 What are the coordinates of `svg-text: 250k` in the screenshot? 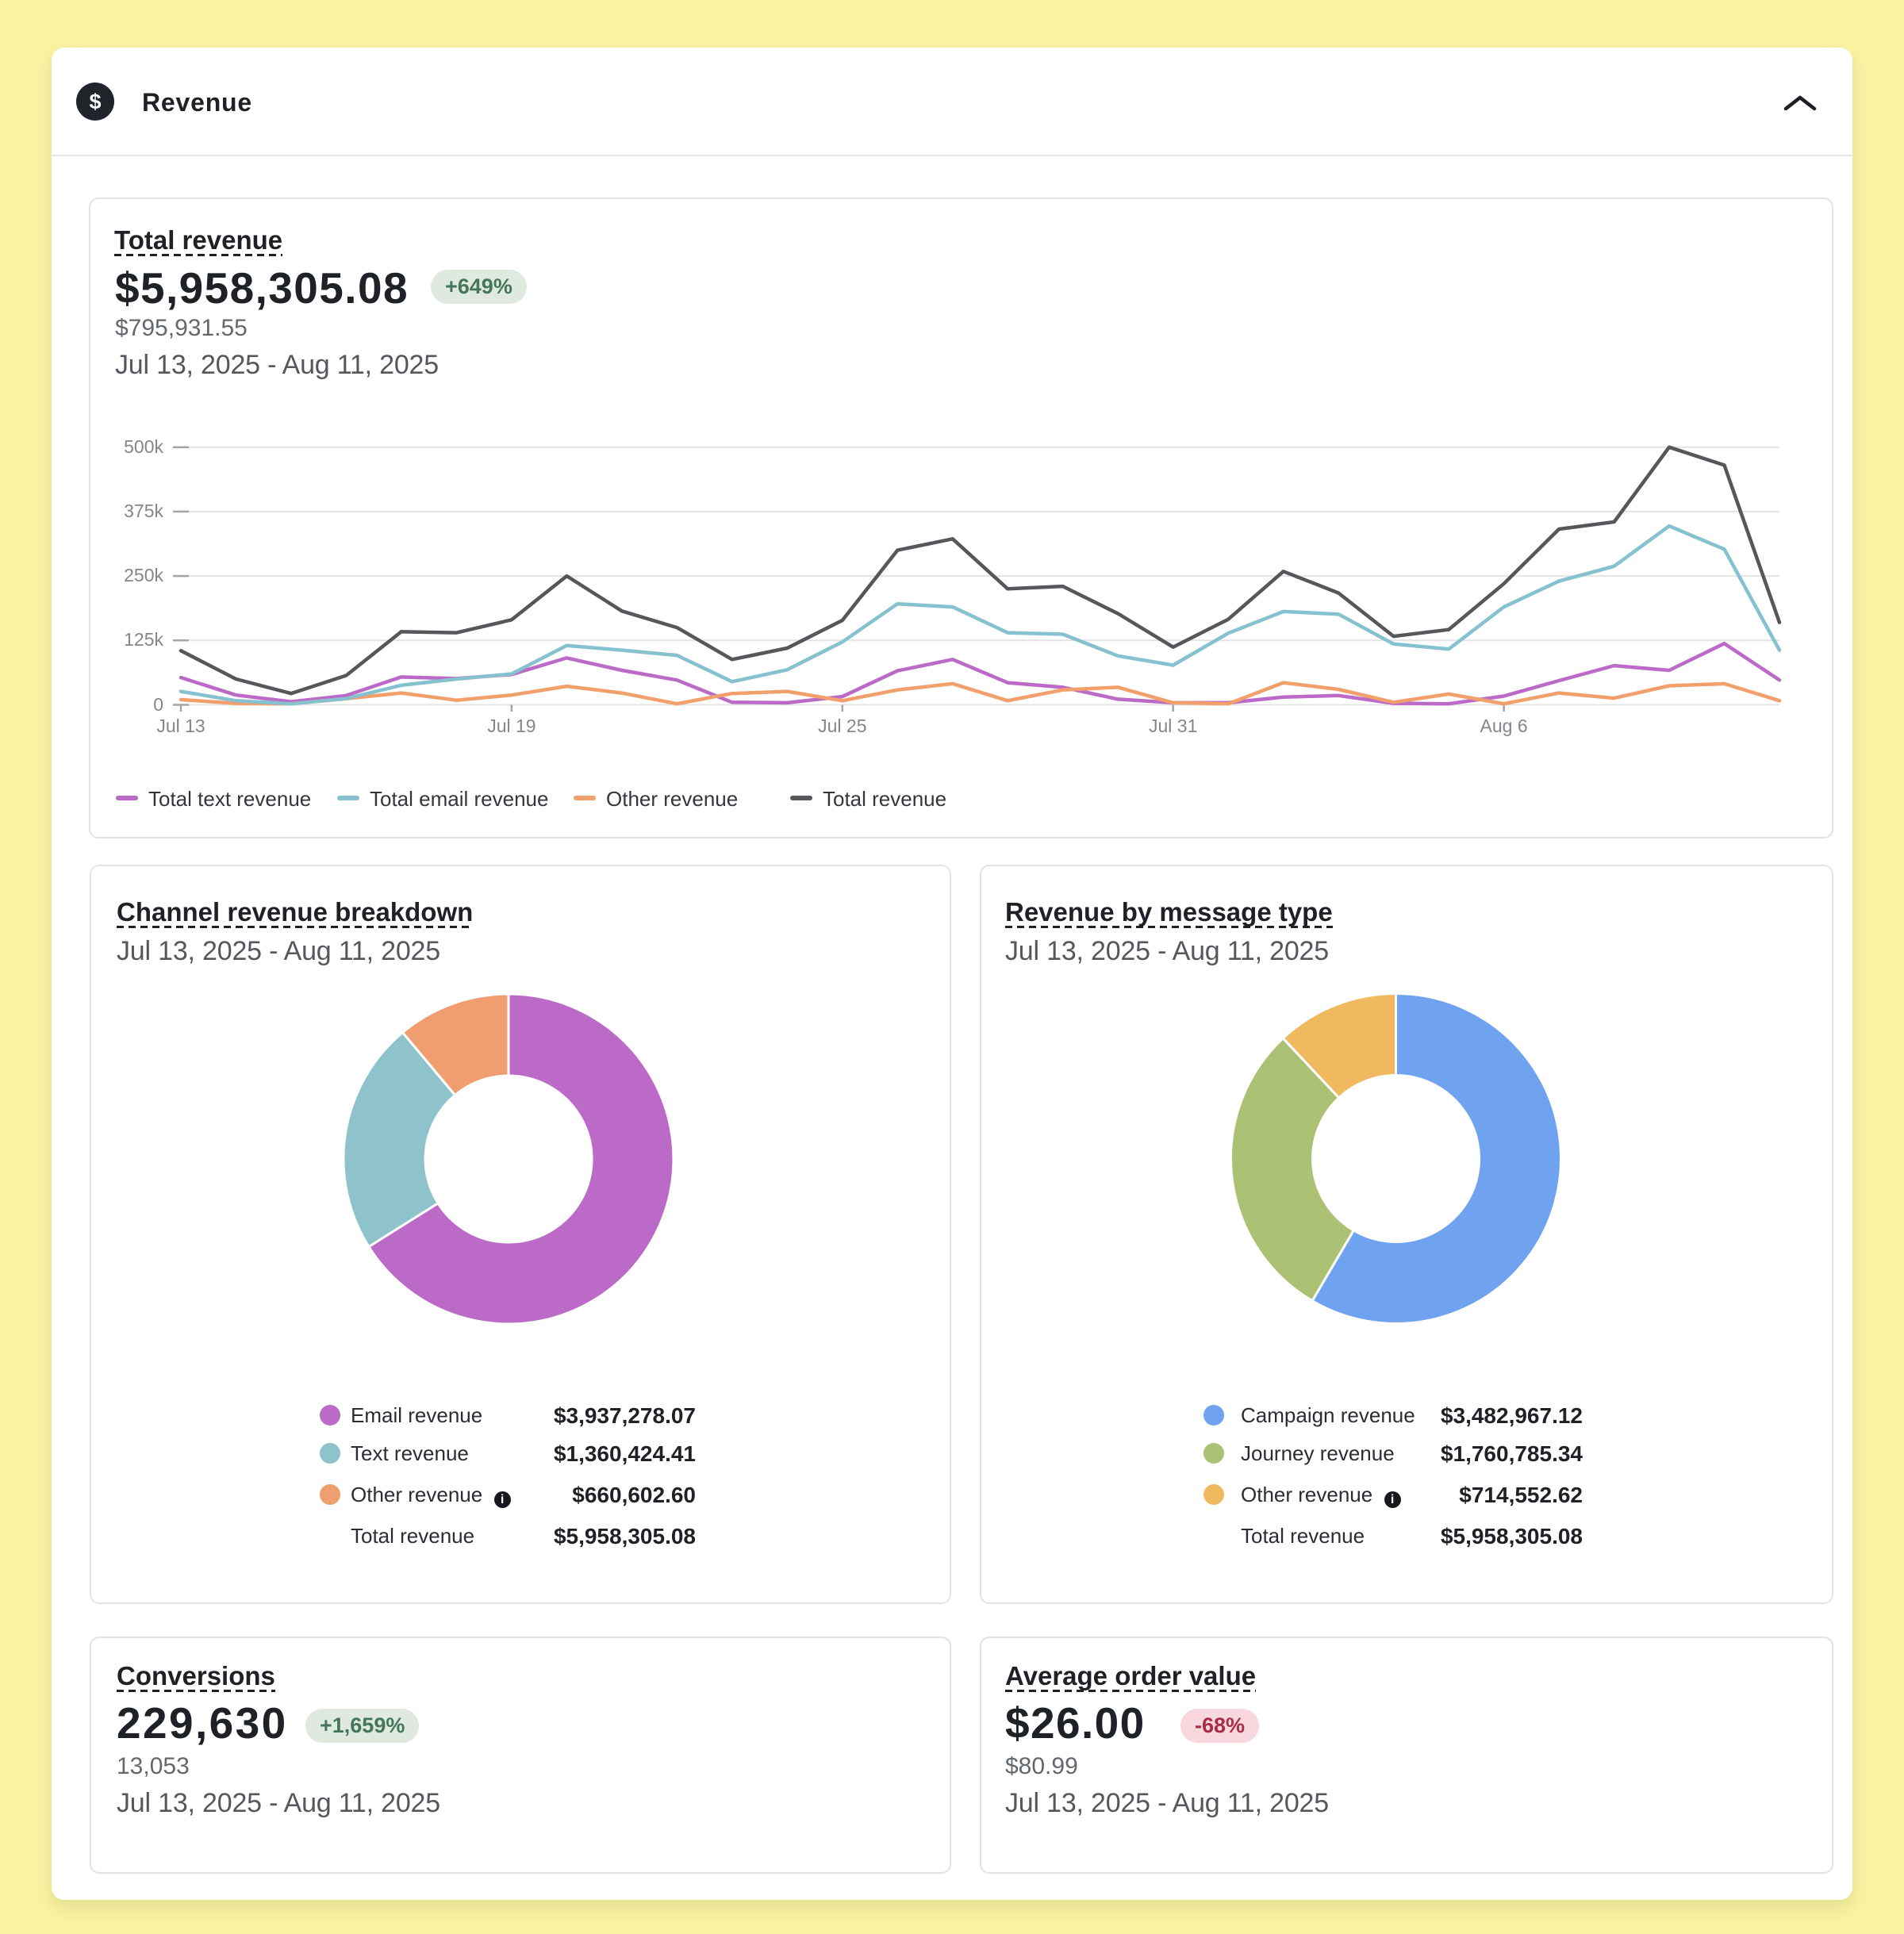 It's located at (143, 575).